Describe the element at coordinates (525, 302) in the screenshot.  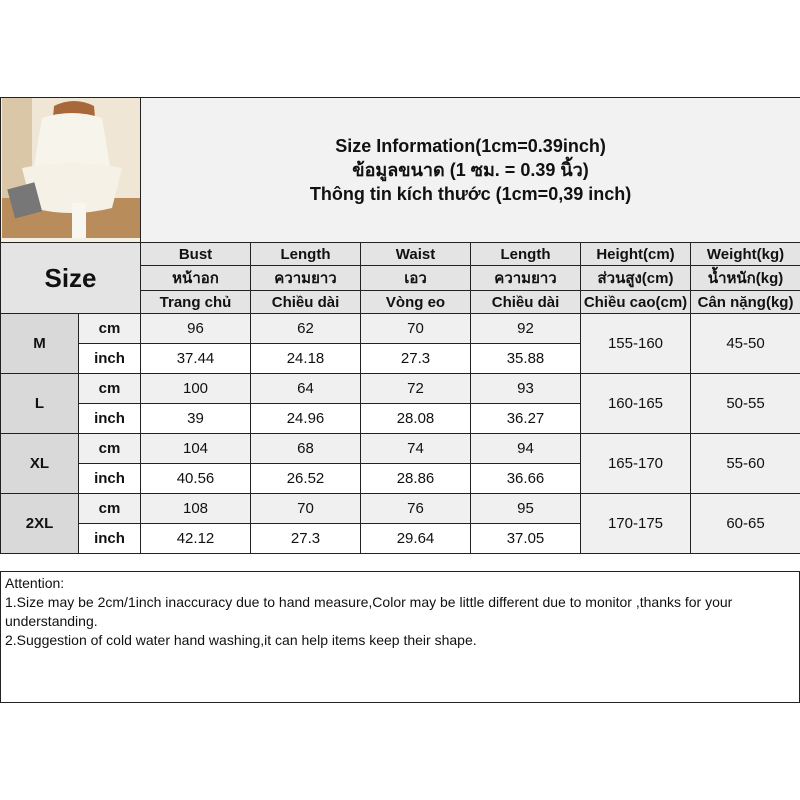
I see `header-length-2-vi: Chiều dài` at that location.